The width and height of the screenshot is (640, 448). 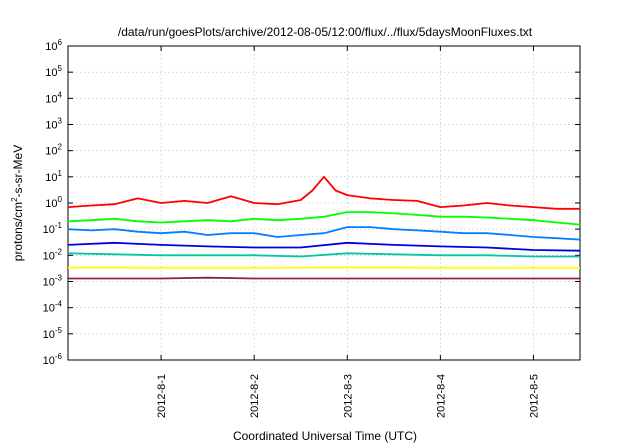 I want to click on x-axis-label: Coordinated Universal Time (UTC), so click(x=325, y=436).